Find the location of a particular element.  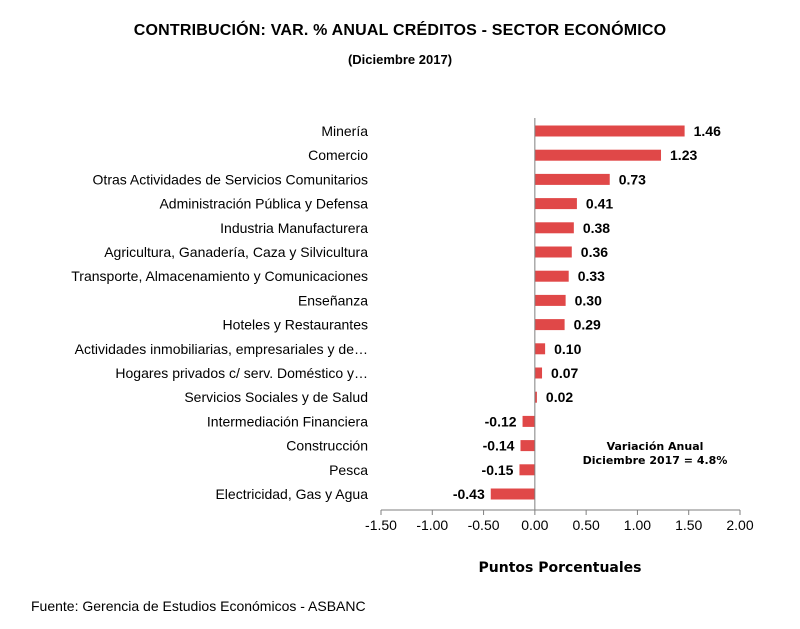

category-label: Industria Manufacturera is located at coordinates (294, 228).